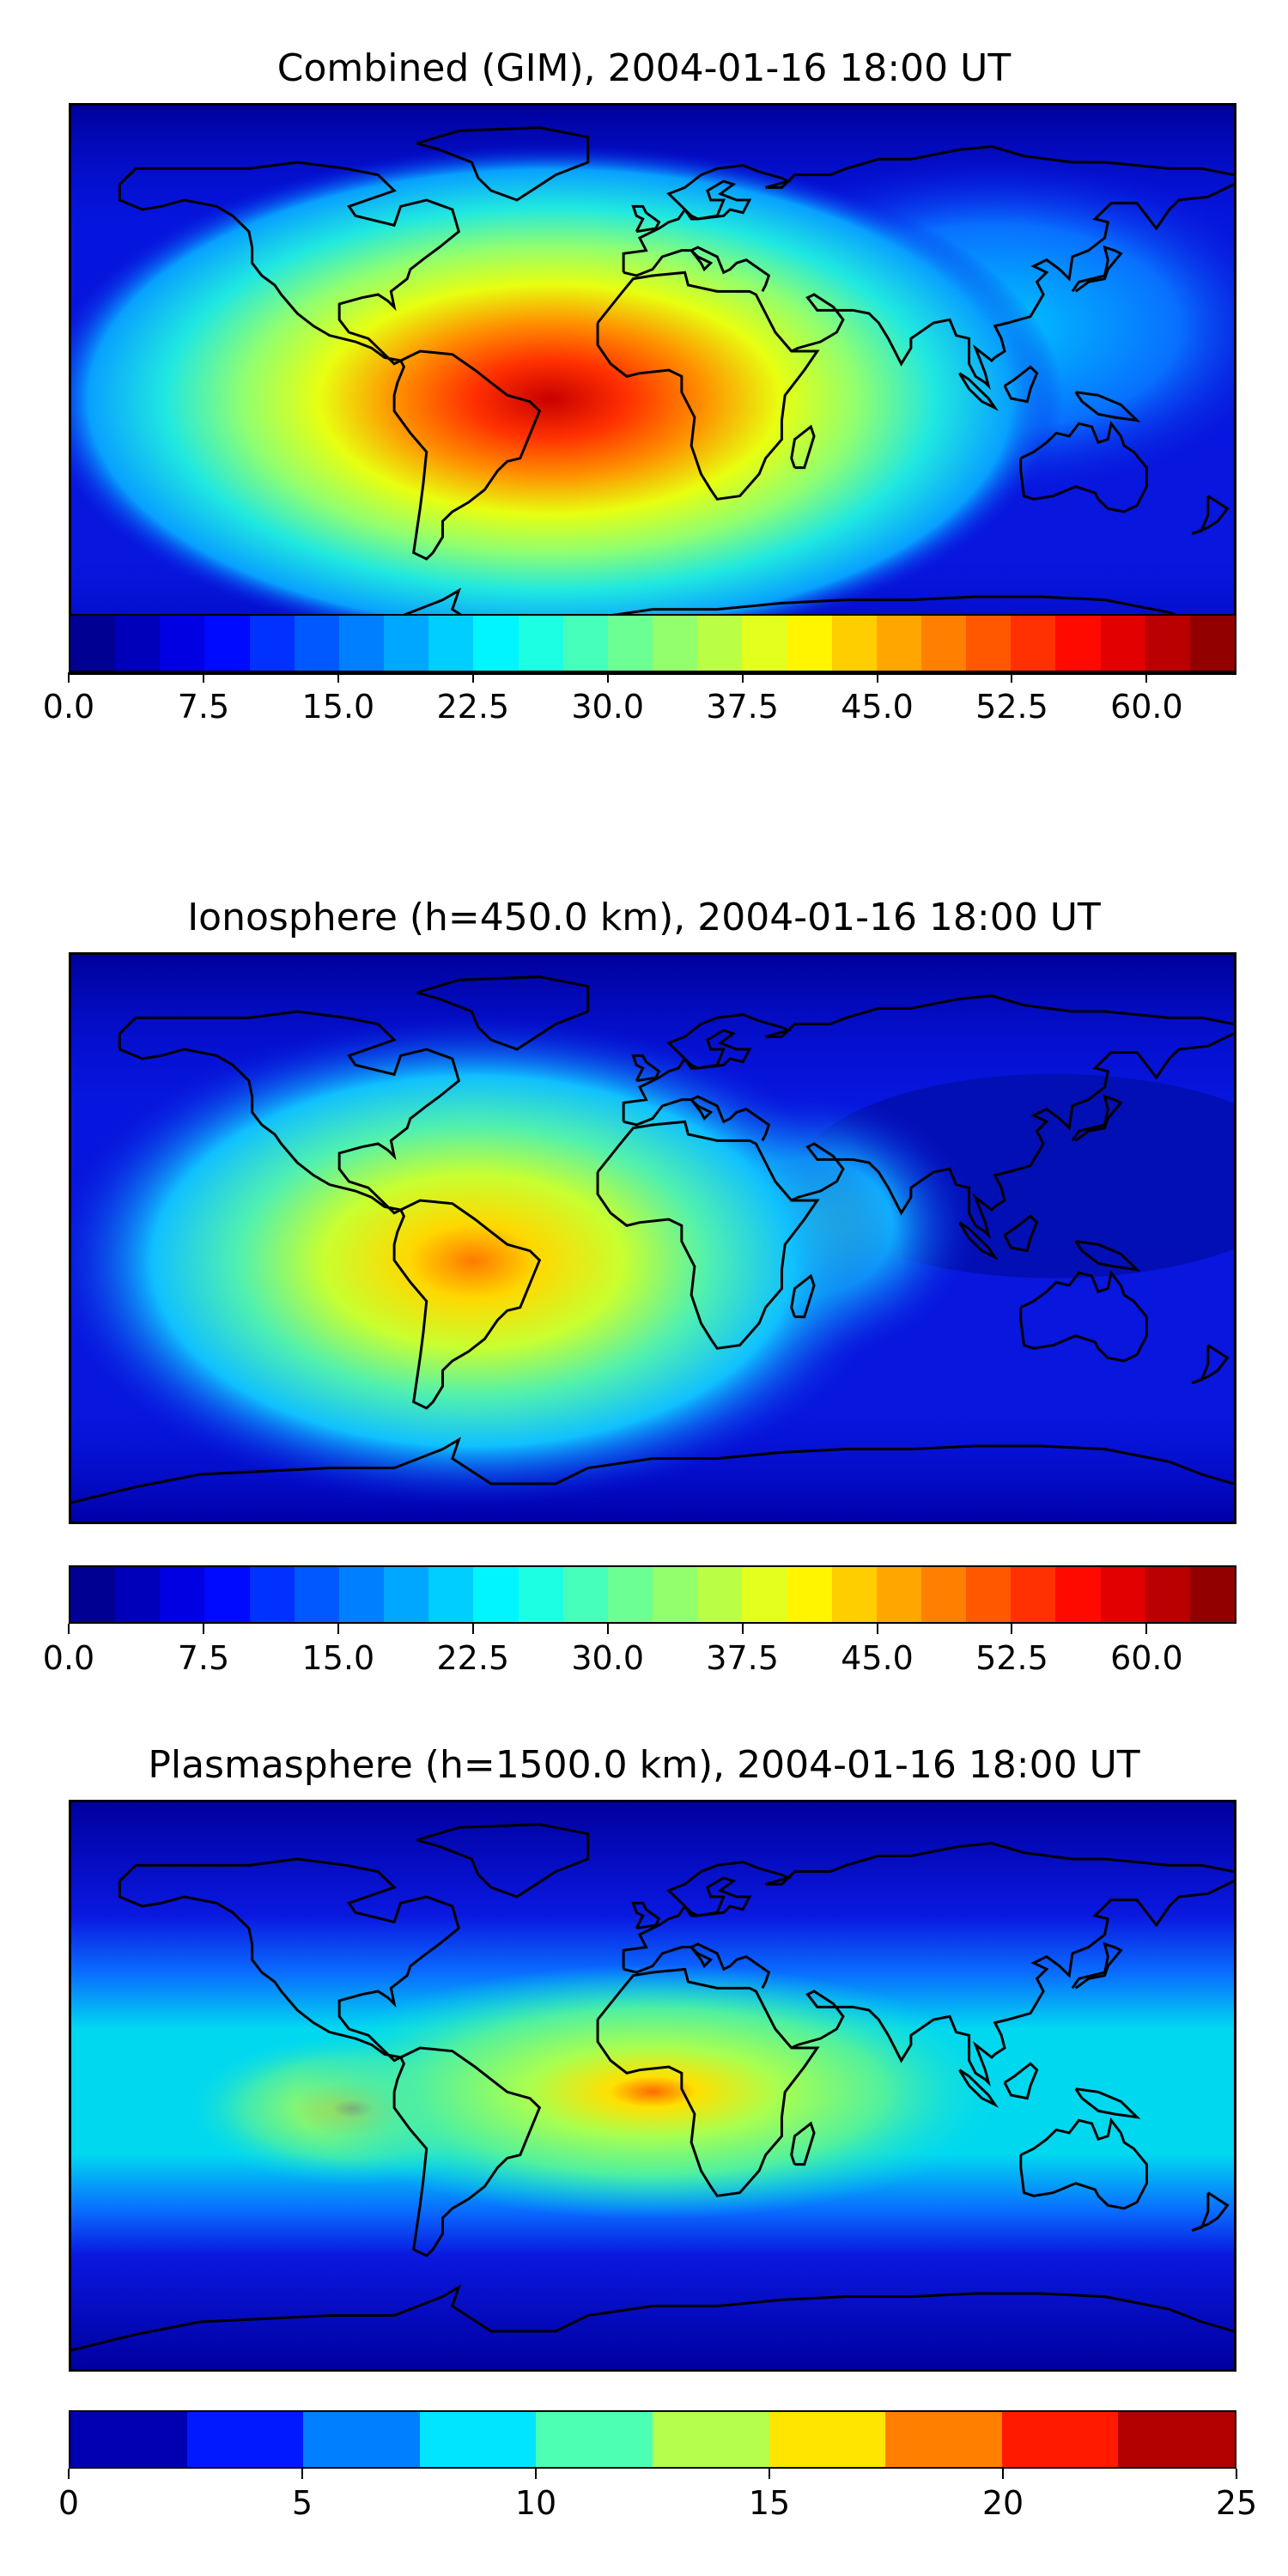 Image resolution: width=1288 pixels, height=2576 pixels. I want to click on colorbar-tick-label: 22.5, so click(473, 707).